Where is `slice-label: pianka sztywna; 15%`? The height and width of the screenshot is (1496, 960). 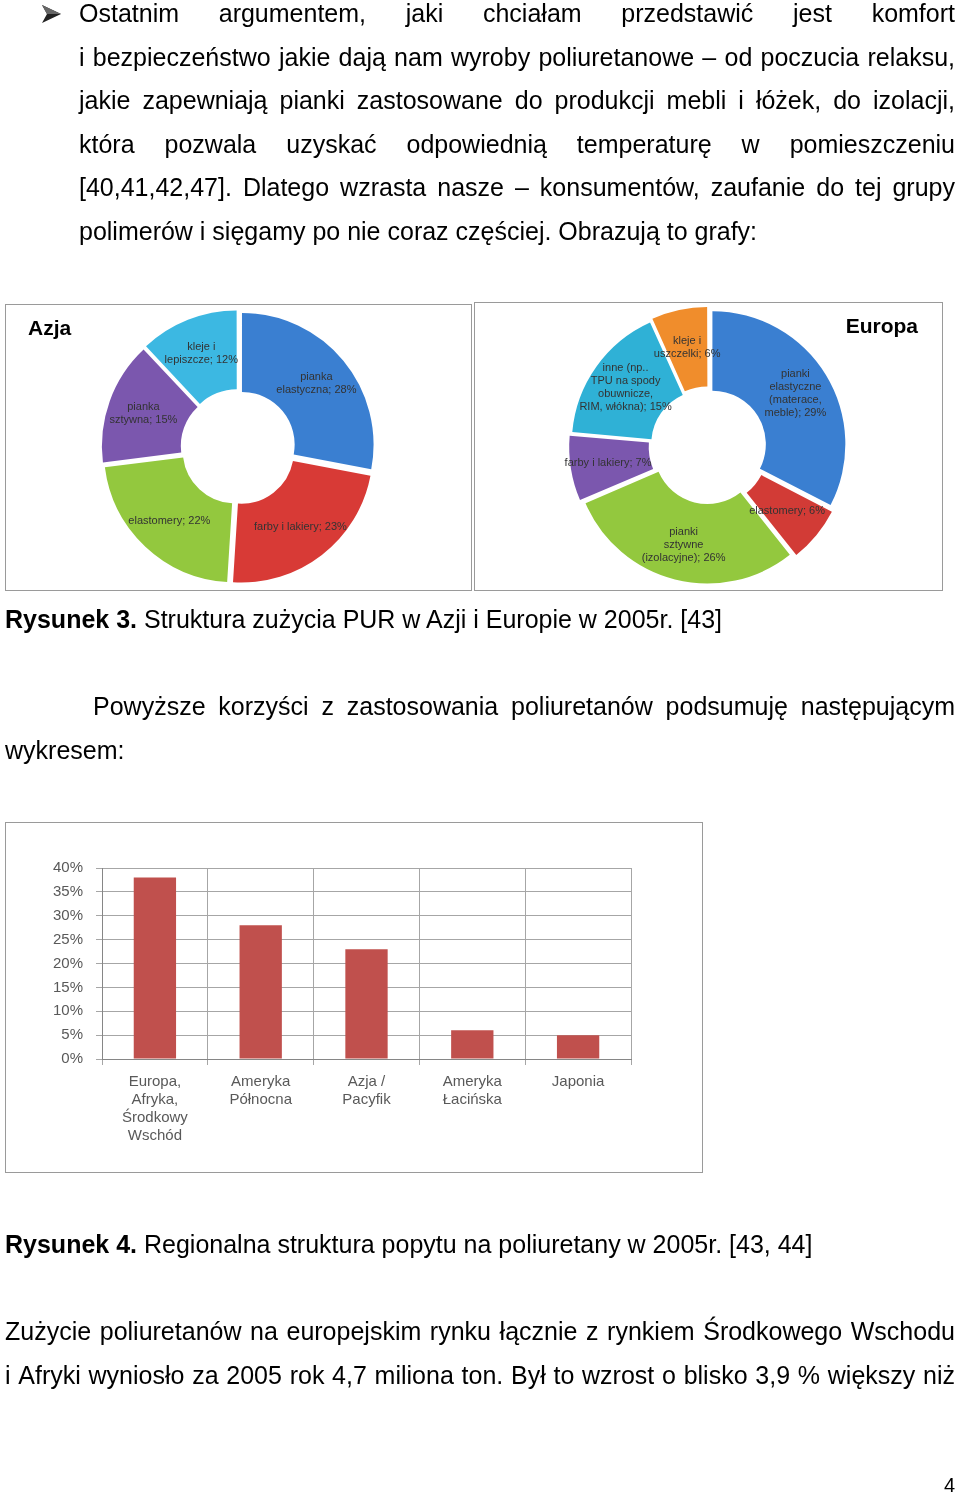
slice-label: pianka sztywna; 15% is located at coordinates (143, 412).